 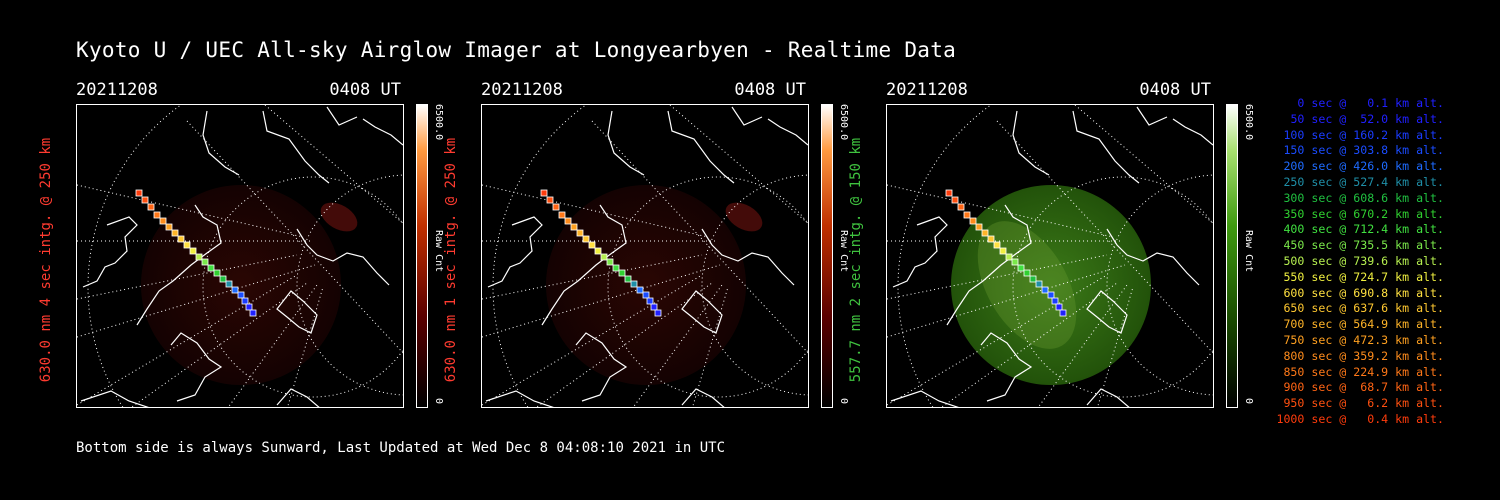 I want to click on panel-ylabel: 630.0 nm 1 sec intg. @ 250 km, so click(x=451, y=260).